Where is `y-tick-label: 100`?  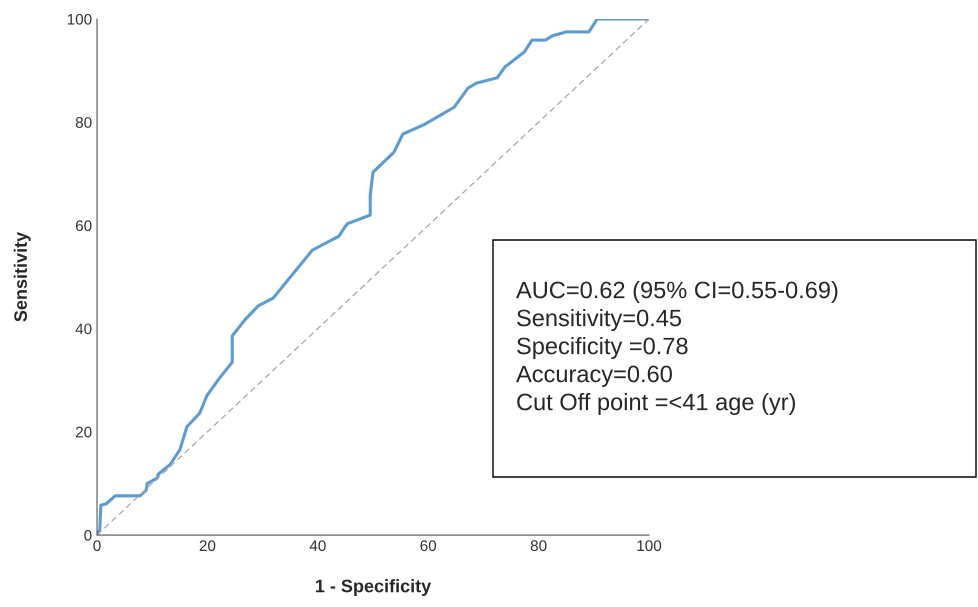 y-tick-label: 100 is located at coordinates (80, 19).